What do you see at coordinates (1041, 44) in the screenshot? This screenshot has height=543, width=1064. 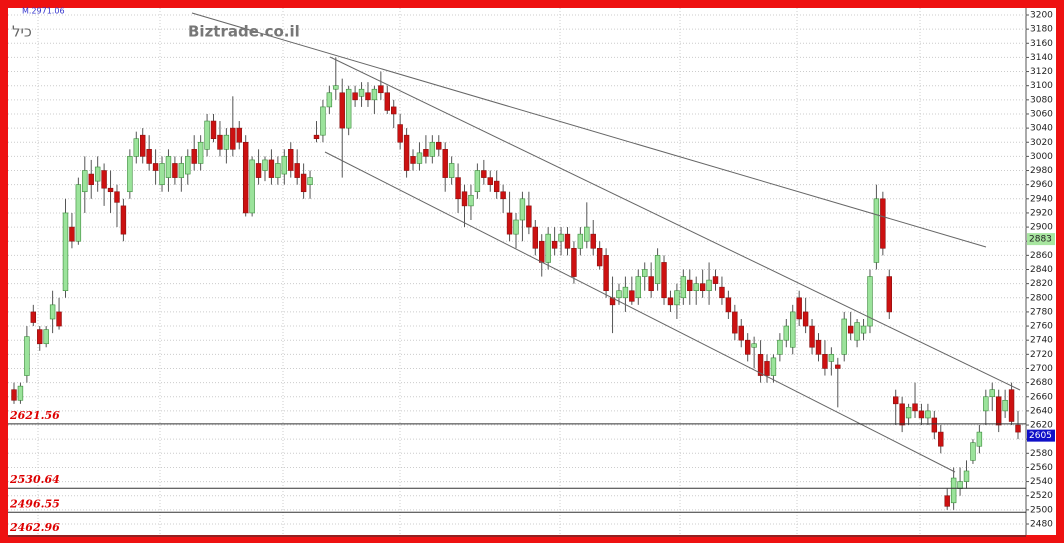 I see `y-tick-label: 3160` at bounding box center [1041, 44].